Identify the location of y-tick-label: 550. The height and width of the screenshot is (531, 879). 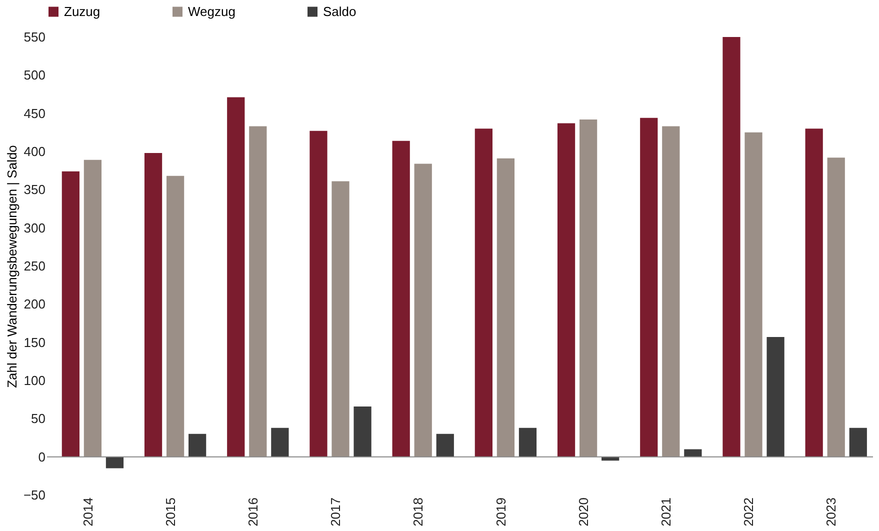
(35, 37).